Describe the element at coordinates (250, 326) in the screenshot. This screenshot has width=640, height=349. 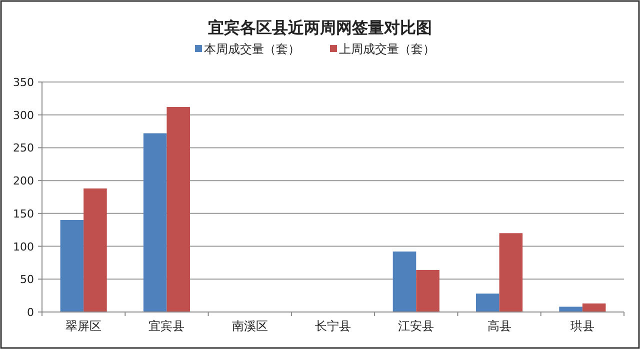
I see `x-tick-label: 南溪区` at that location.